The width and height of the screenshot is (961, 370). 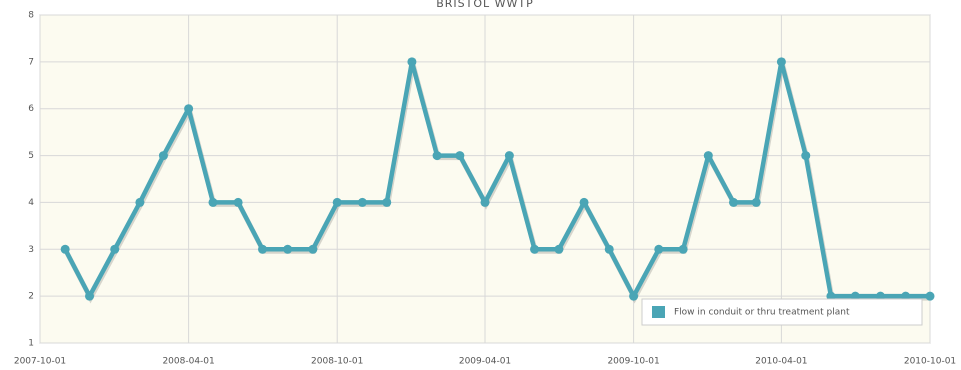 What do you see at coordinates (781, 362) in the screenshot?
I see `x-tick-label: 2010-04-01` at bounding box center [781, 362].